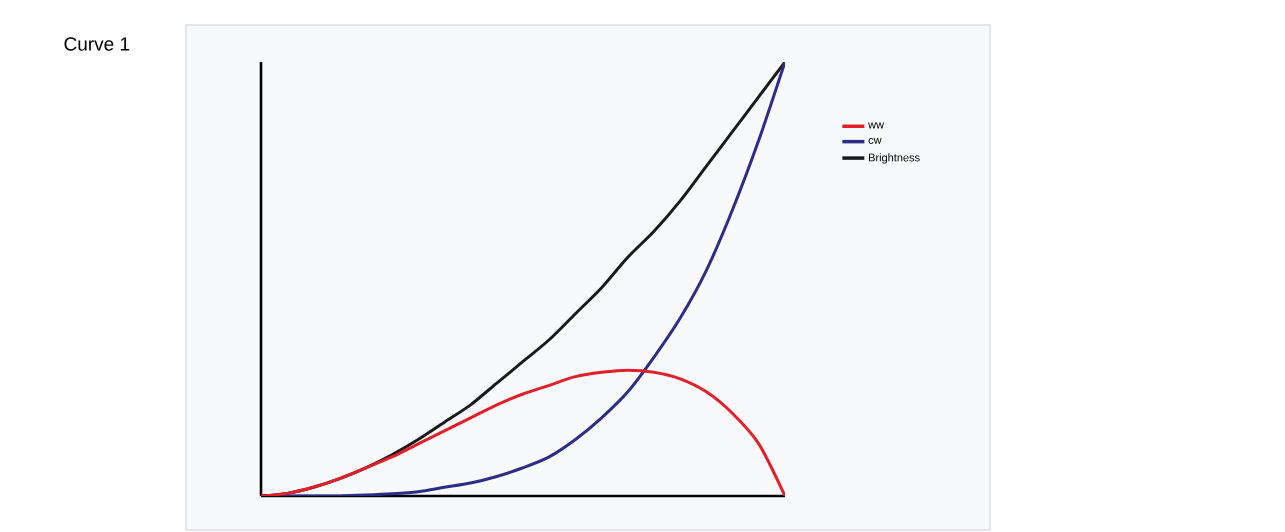 This screenshot has height=532, width=1285. What do you see at coordinates (875, 140) in the screenshot?
I see `legend-label: cw` at bounding box center [875, 140].